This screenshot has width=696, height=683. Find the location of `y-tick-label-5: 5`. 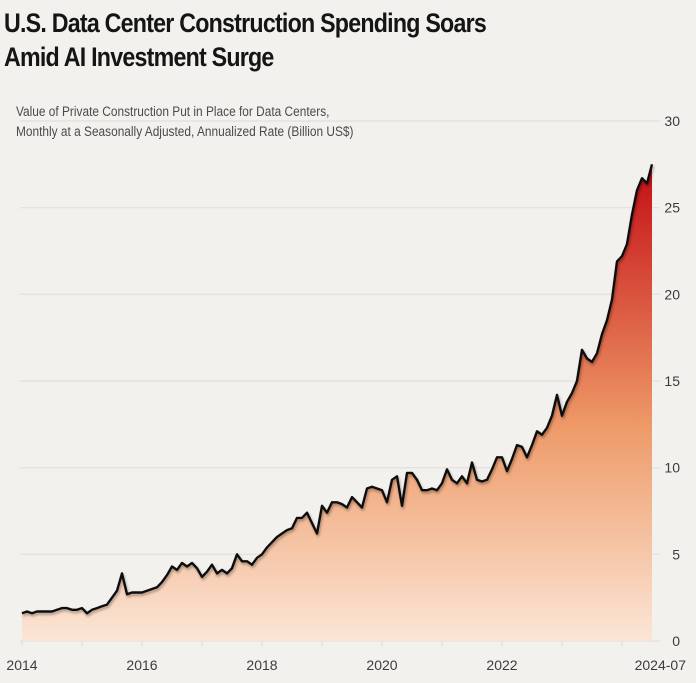

y-tick-label-5: 5 is located at coordinates (676, 554).